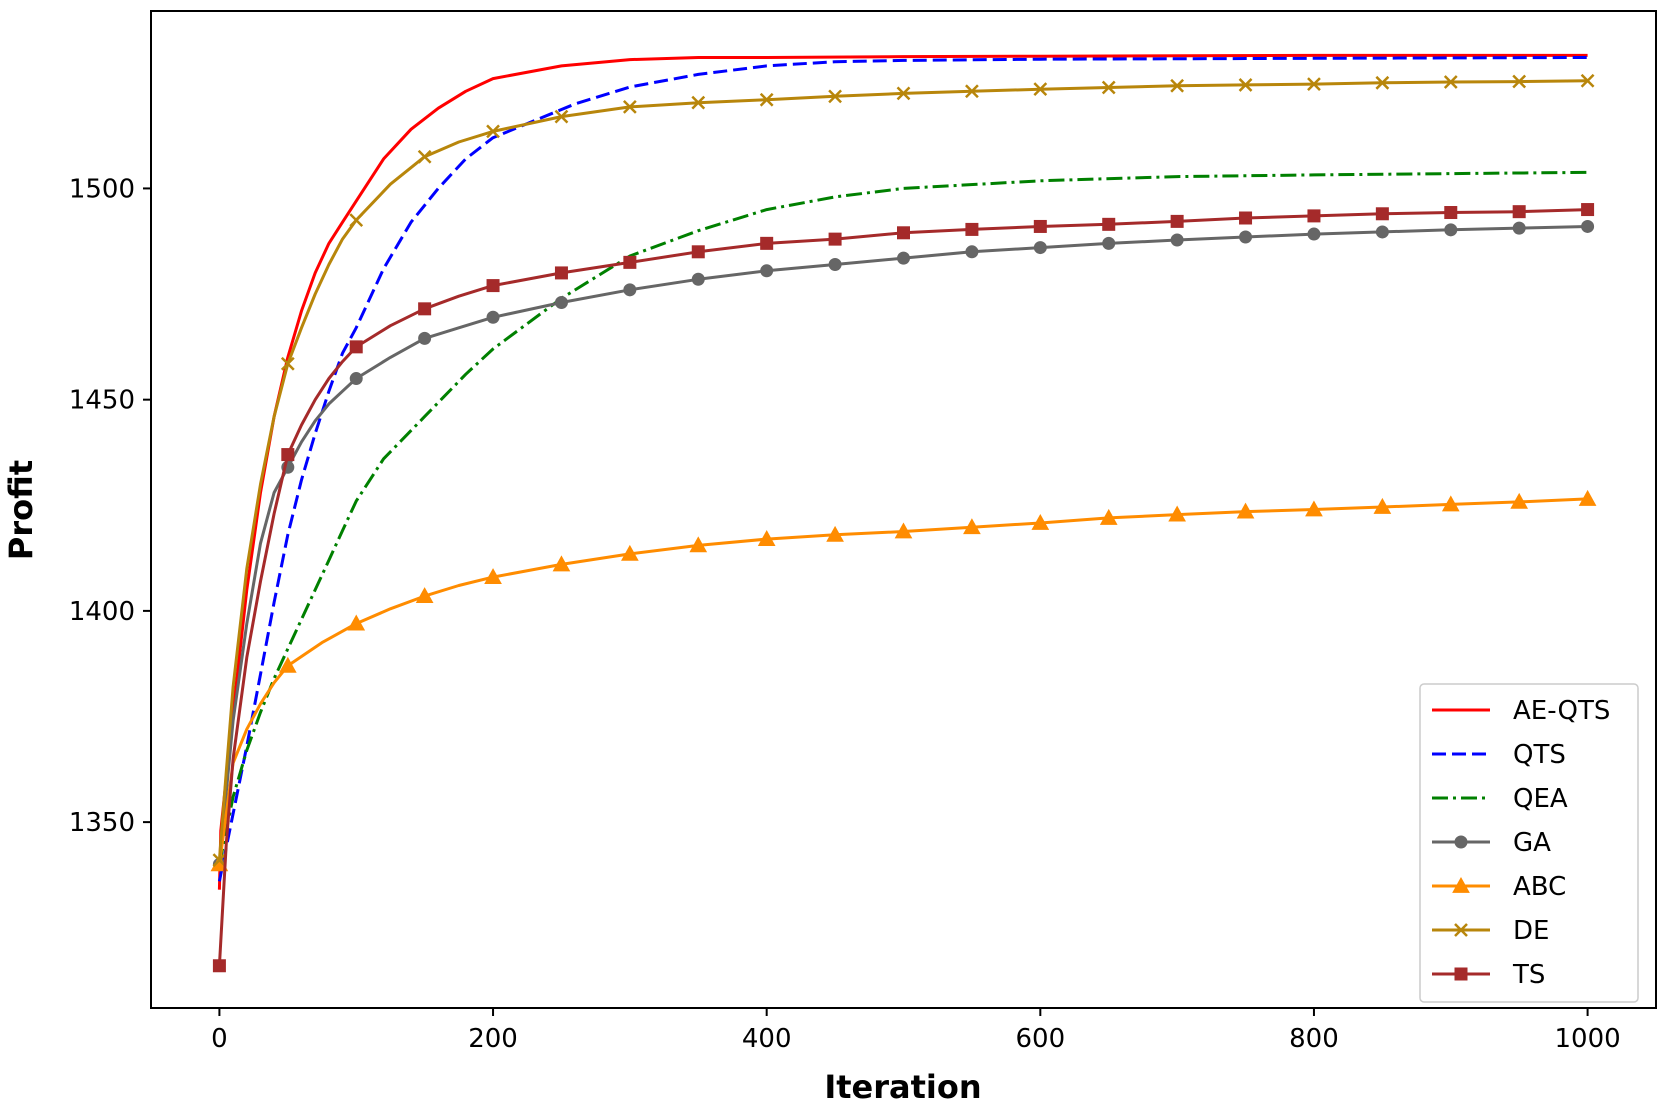 The height and width of the screenshot is (1108, 1661). Describe the element at coordinates (902, 1087) in the screenshot. I see `x-axis-title: Iteration` at that location.